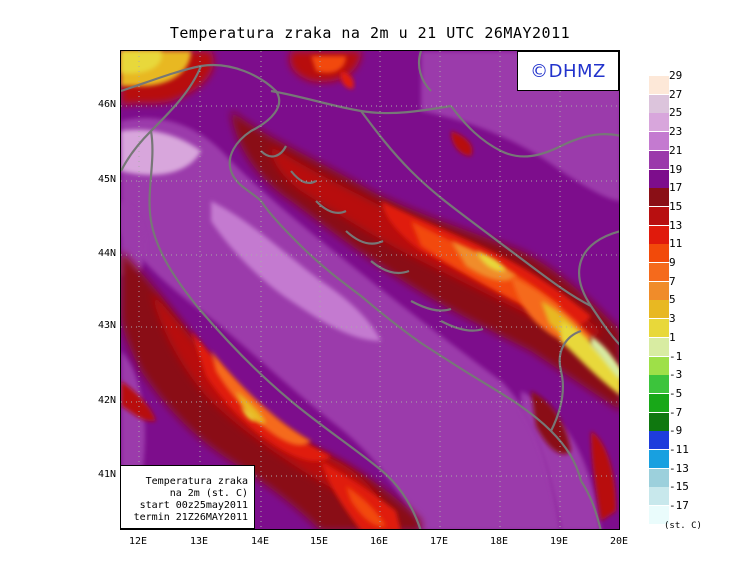 The height and width of the screenshot is (582, 740). Describe the element at coordinates (672, 281) in the screenshot. I see `legend-label: 7` at that location.